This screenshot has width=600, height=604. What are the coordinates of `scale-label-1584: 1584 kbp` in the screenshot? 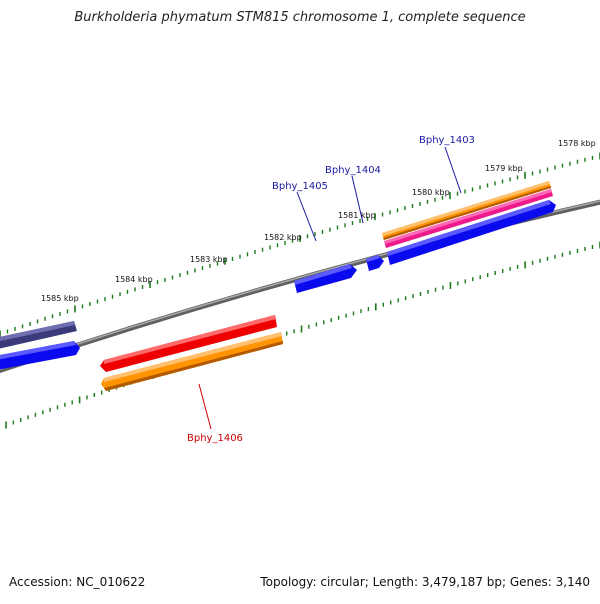 It's located at (134, 279).